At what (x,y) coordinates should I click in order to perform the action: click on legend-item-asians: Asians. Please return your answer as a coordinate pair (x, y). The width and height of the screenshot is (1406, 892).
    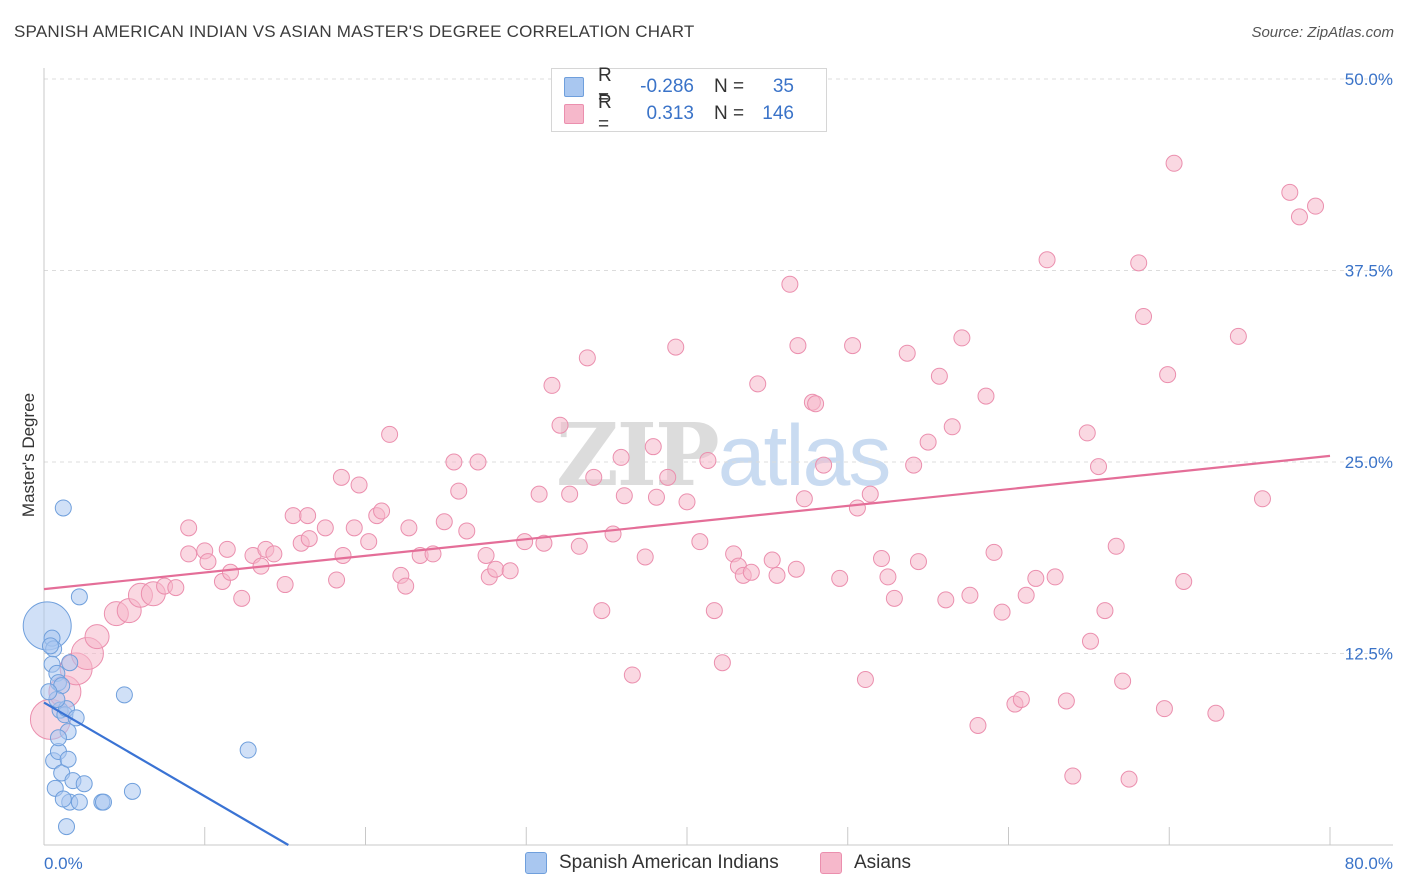
    Looking at the image, I should click on (865, 863).